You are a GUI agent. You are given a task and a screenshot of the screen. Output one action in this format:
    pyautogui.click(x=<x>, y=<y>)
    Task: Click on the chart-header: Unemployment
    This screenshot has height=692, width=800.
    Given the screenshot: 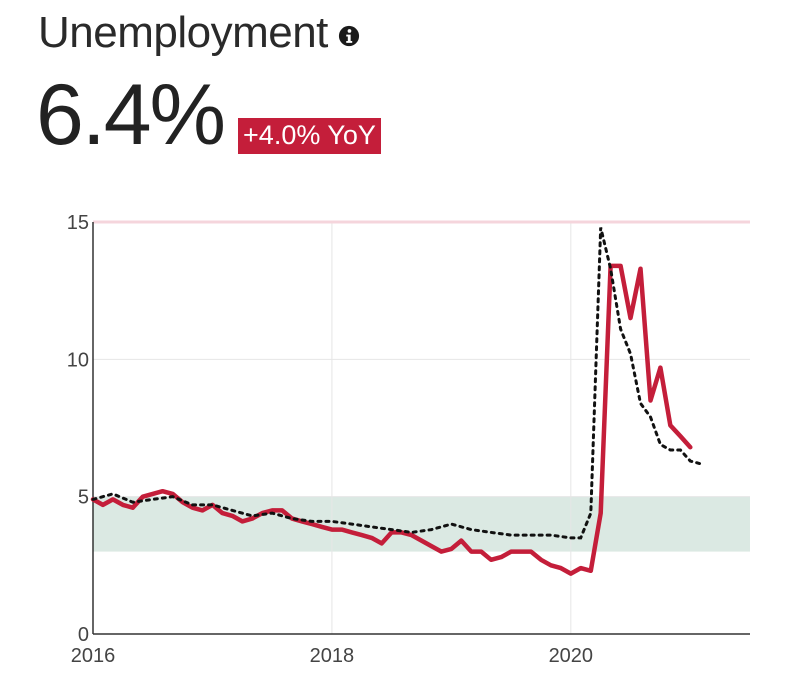 What is the action you would take?
    pyautogui.click(x=199, y=33)
    